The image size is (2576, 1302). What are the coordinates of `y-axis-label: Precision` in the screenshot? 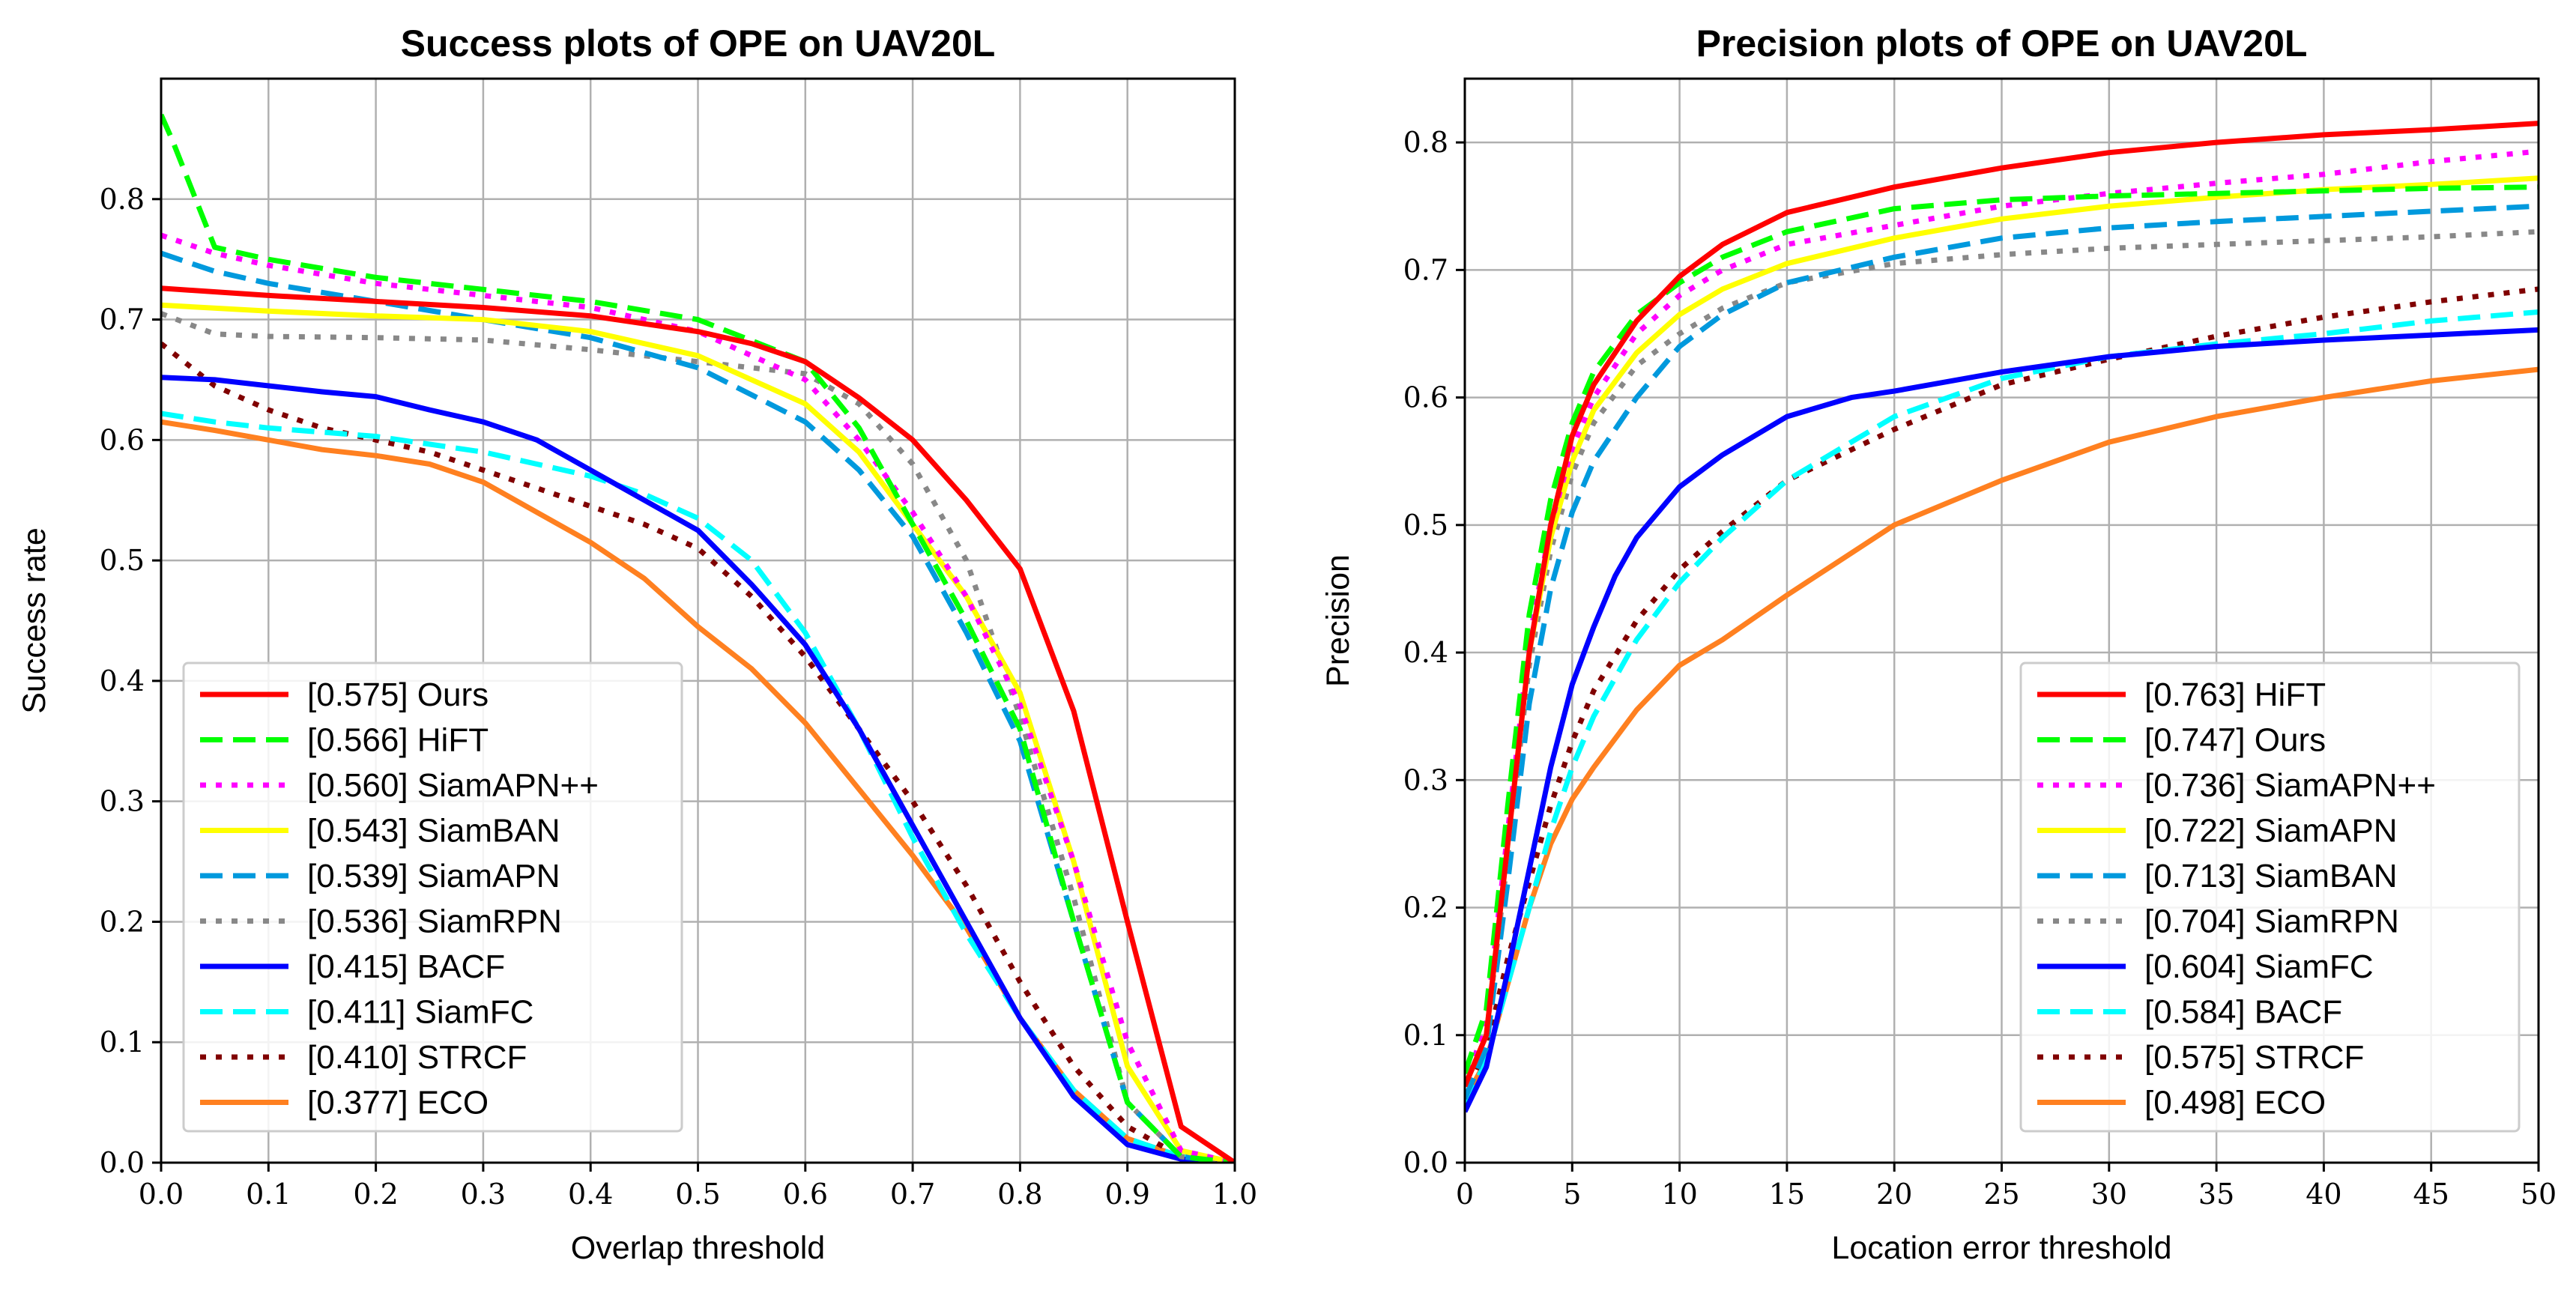 It's located at (1338, 620).